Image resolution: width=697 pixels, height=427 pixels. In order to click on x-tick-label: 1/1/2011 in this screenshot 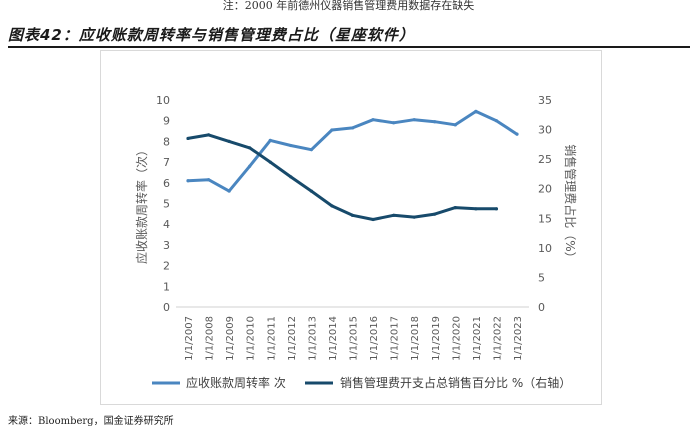, I will do `click(271, 338)`.